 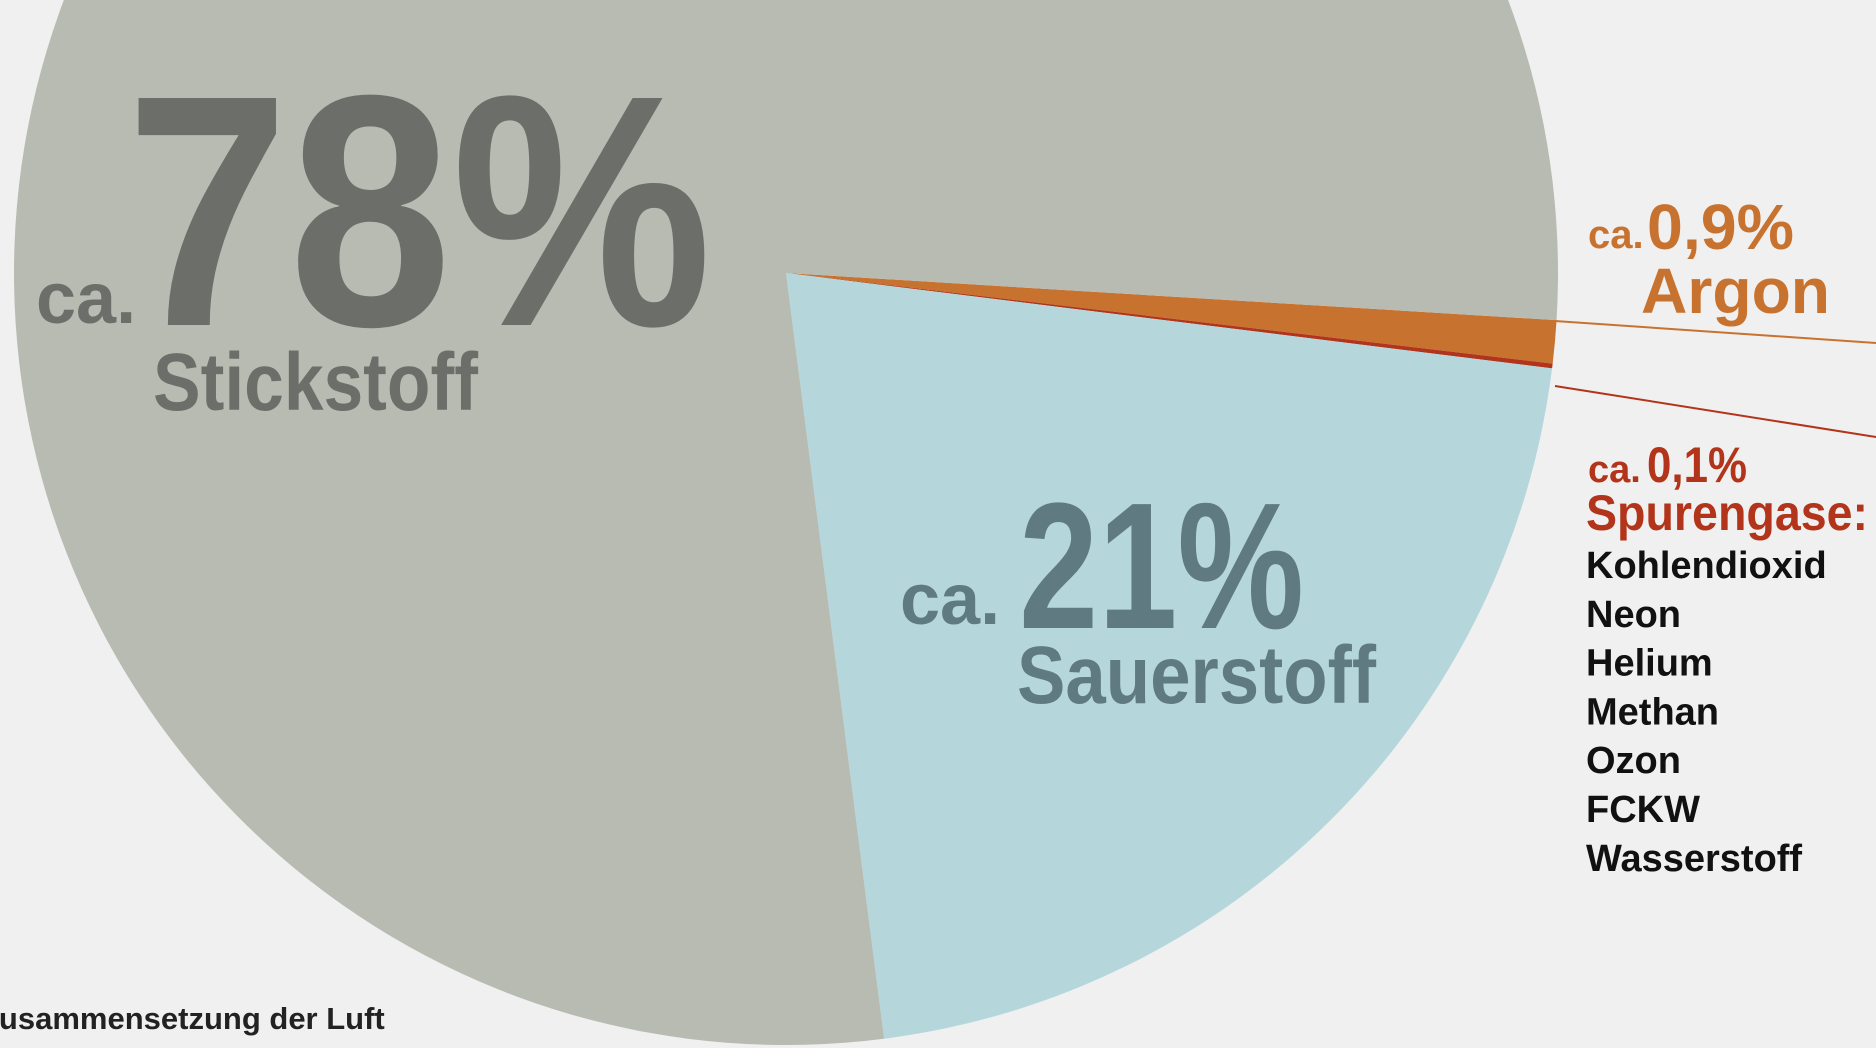 I want to click on category-label: Argon, so click(x=1735, y=291).